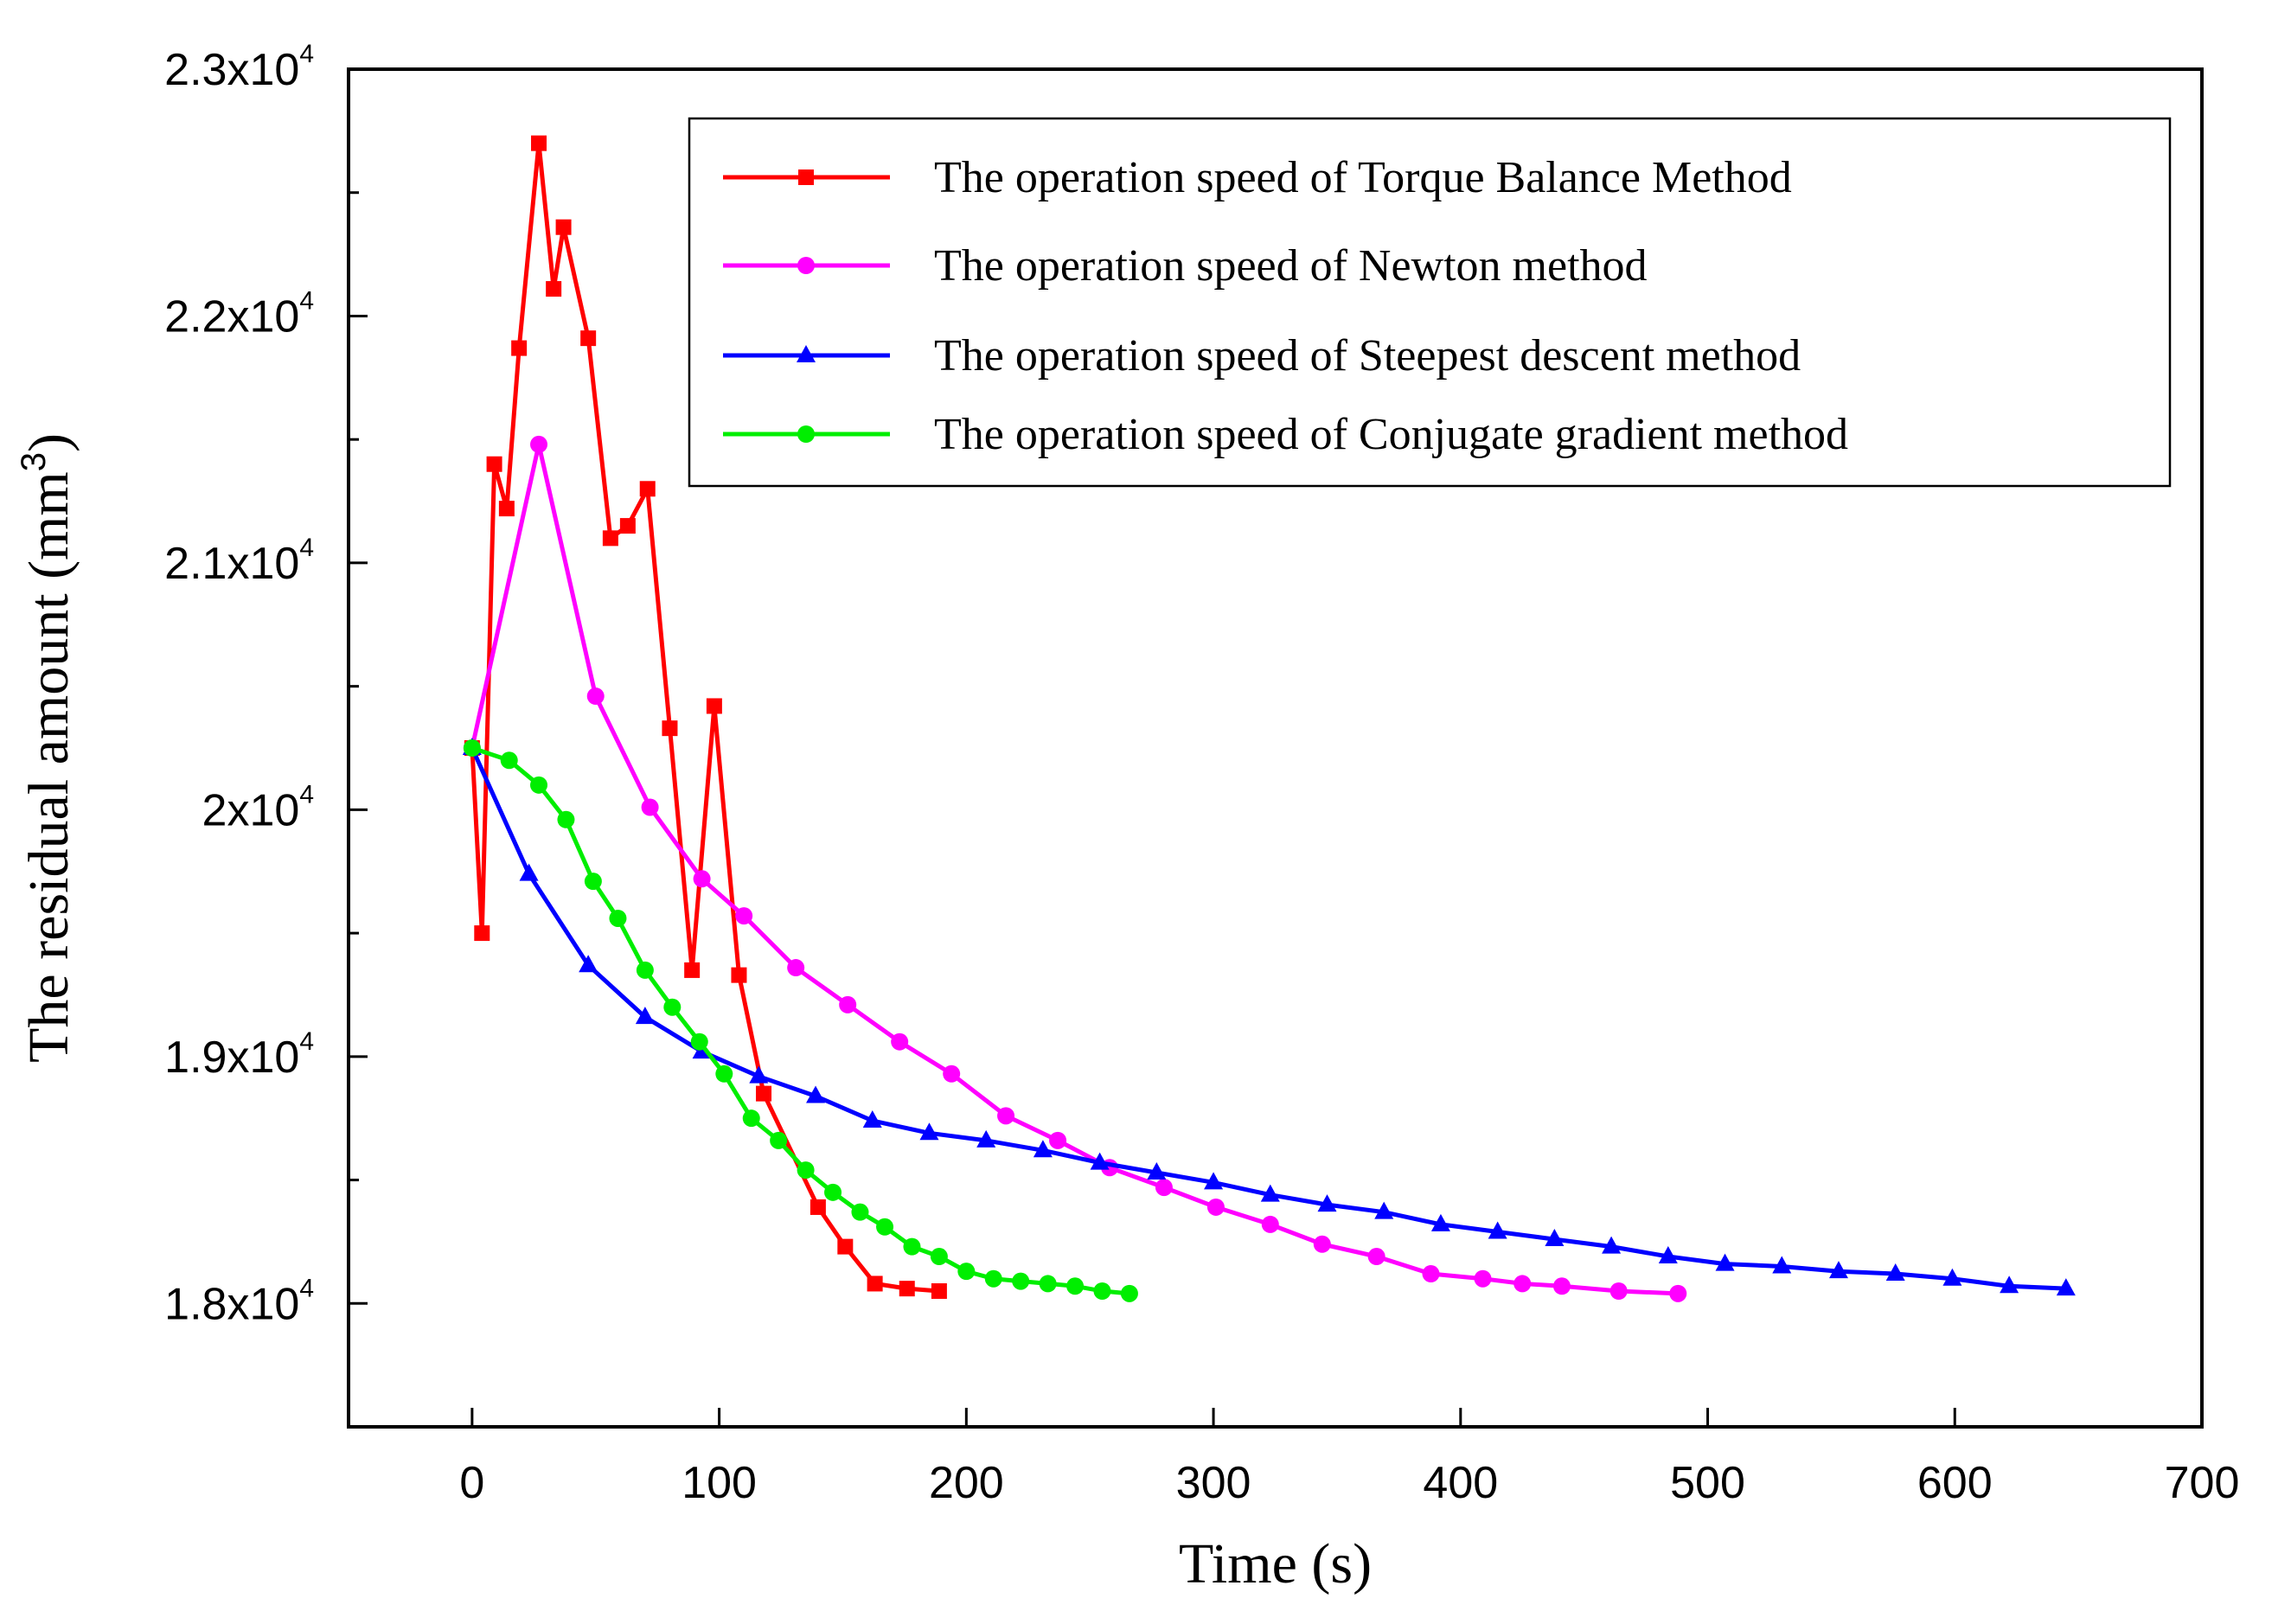 The width and height of the screenshot is (2291, 1624). What do you see at coordinates (1707, 1483) in the screenshot?
I see `x-tick-label: 500` at bounding box center [1707, 1483].